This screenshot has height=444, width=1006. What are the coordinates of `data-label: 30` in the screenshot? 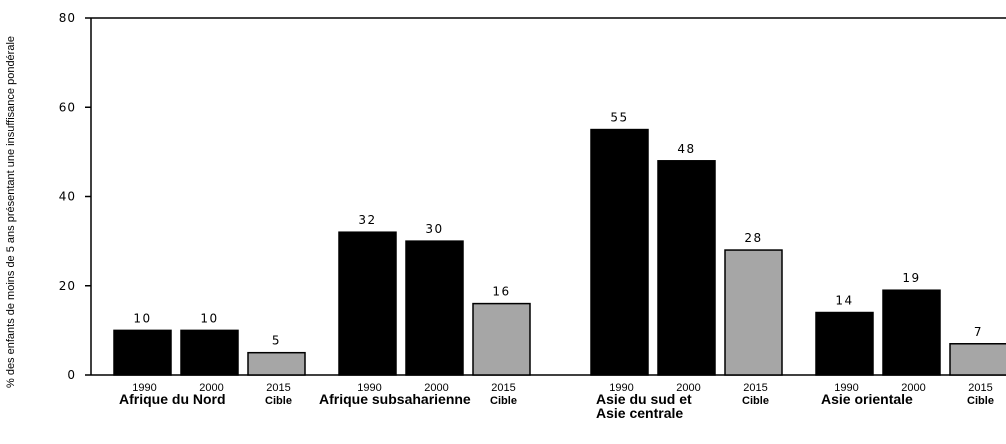 It's located at (434, 229).